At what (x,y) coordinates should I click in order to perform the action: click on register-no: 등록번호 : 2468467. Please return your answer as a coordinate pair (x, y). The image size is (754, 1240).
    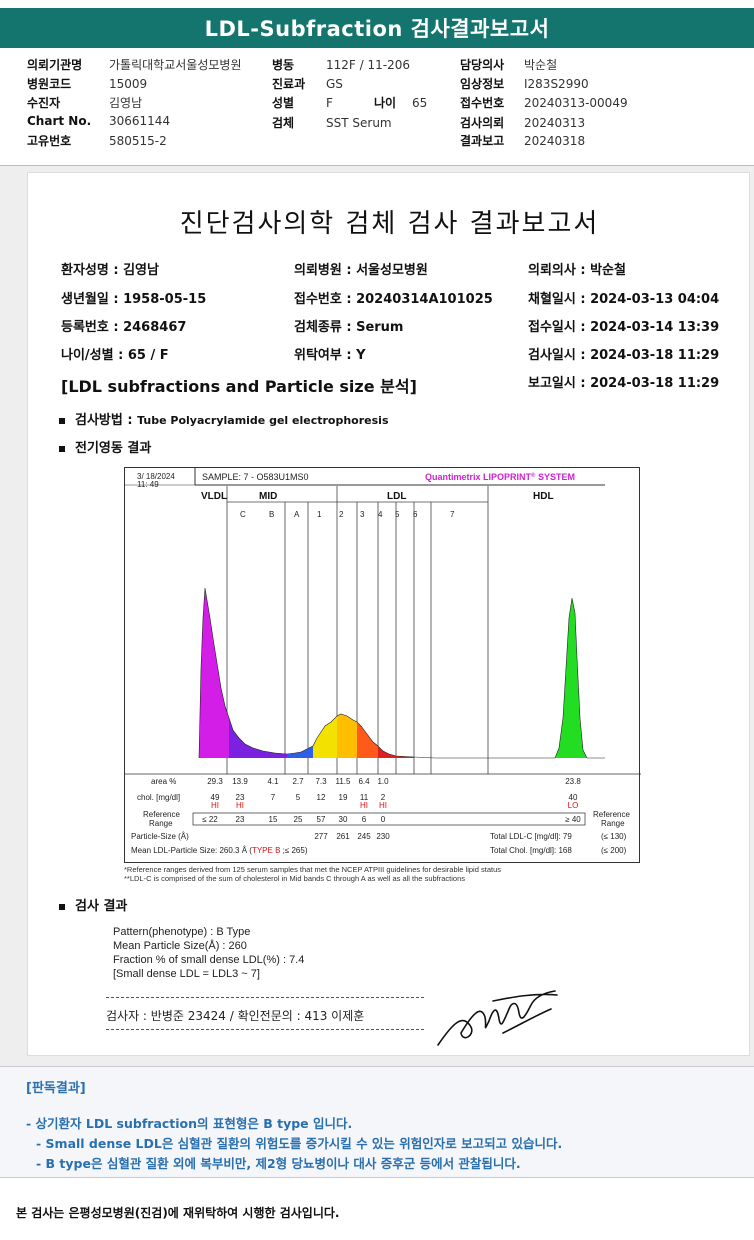
    Looking at the image, I should click on (124, 327).